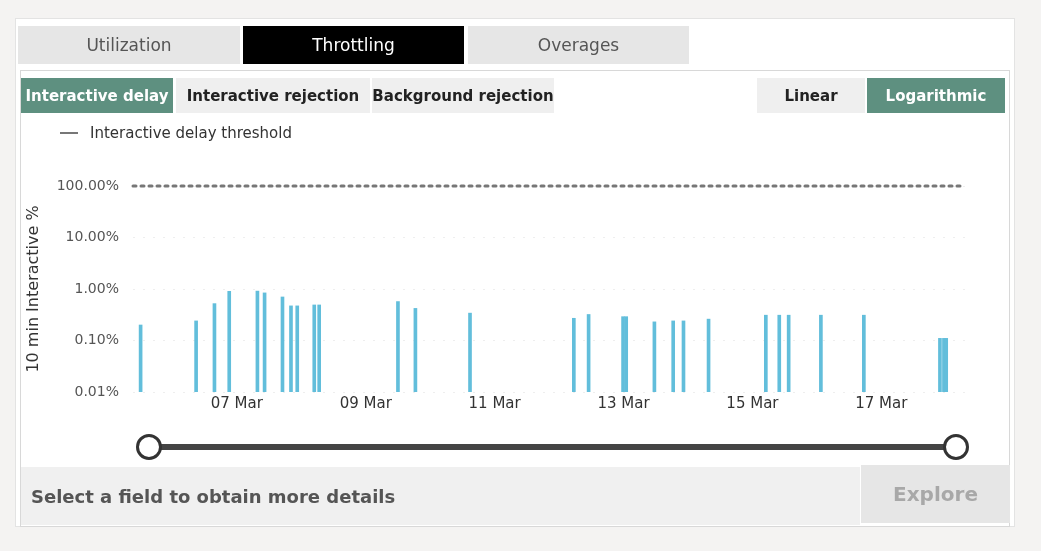 Image resolution: width=1041 pixels, height=551 pixels. What do you see at coordinates (578, 45) in the screenshot?
I see `text: Overages` at bounding box center [578, 45].